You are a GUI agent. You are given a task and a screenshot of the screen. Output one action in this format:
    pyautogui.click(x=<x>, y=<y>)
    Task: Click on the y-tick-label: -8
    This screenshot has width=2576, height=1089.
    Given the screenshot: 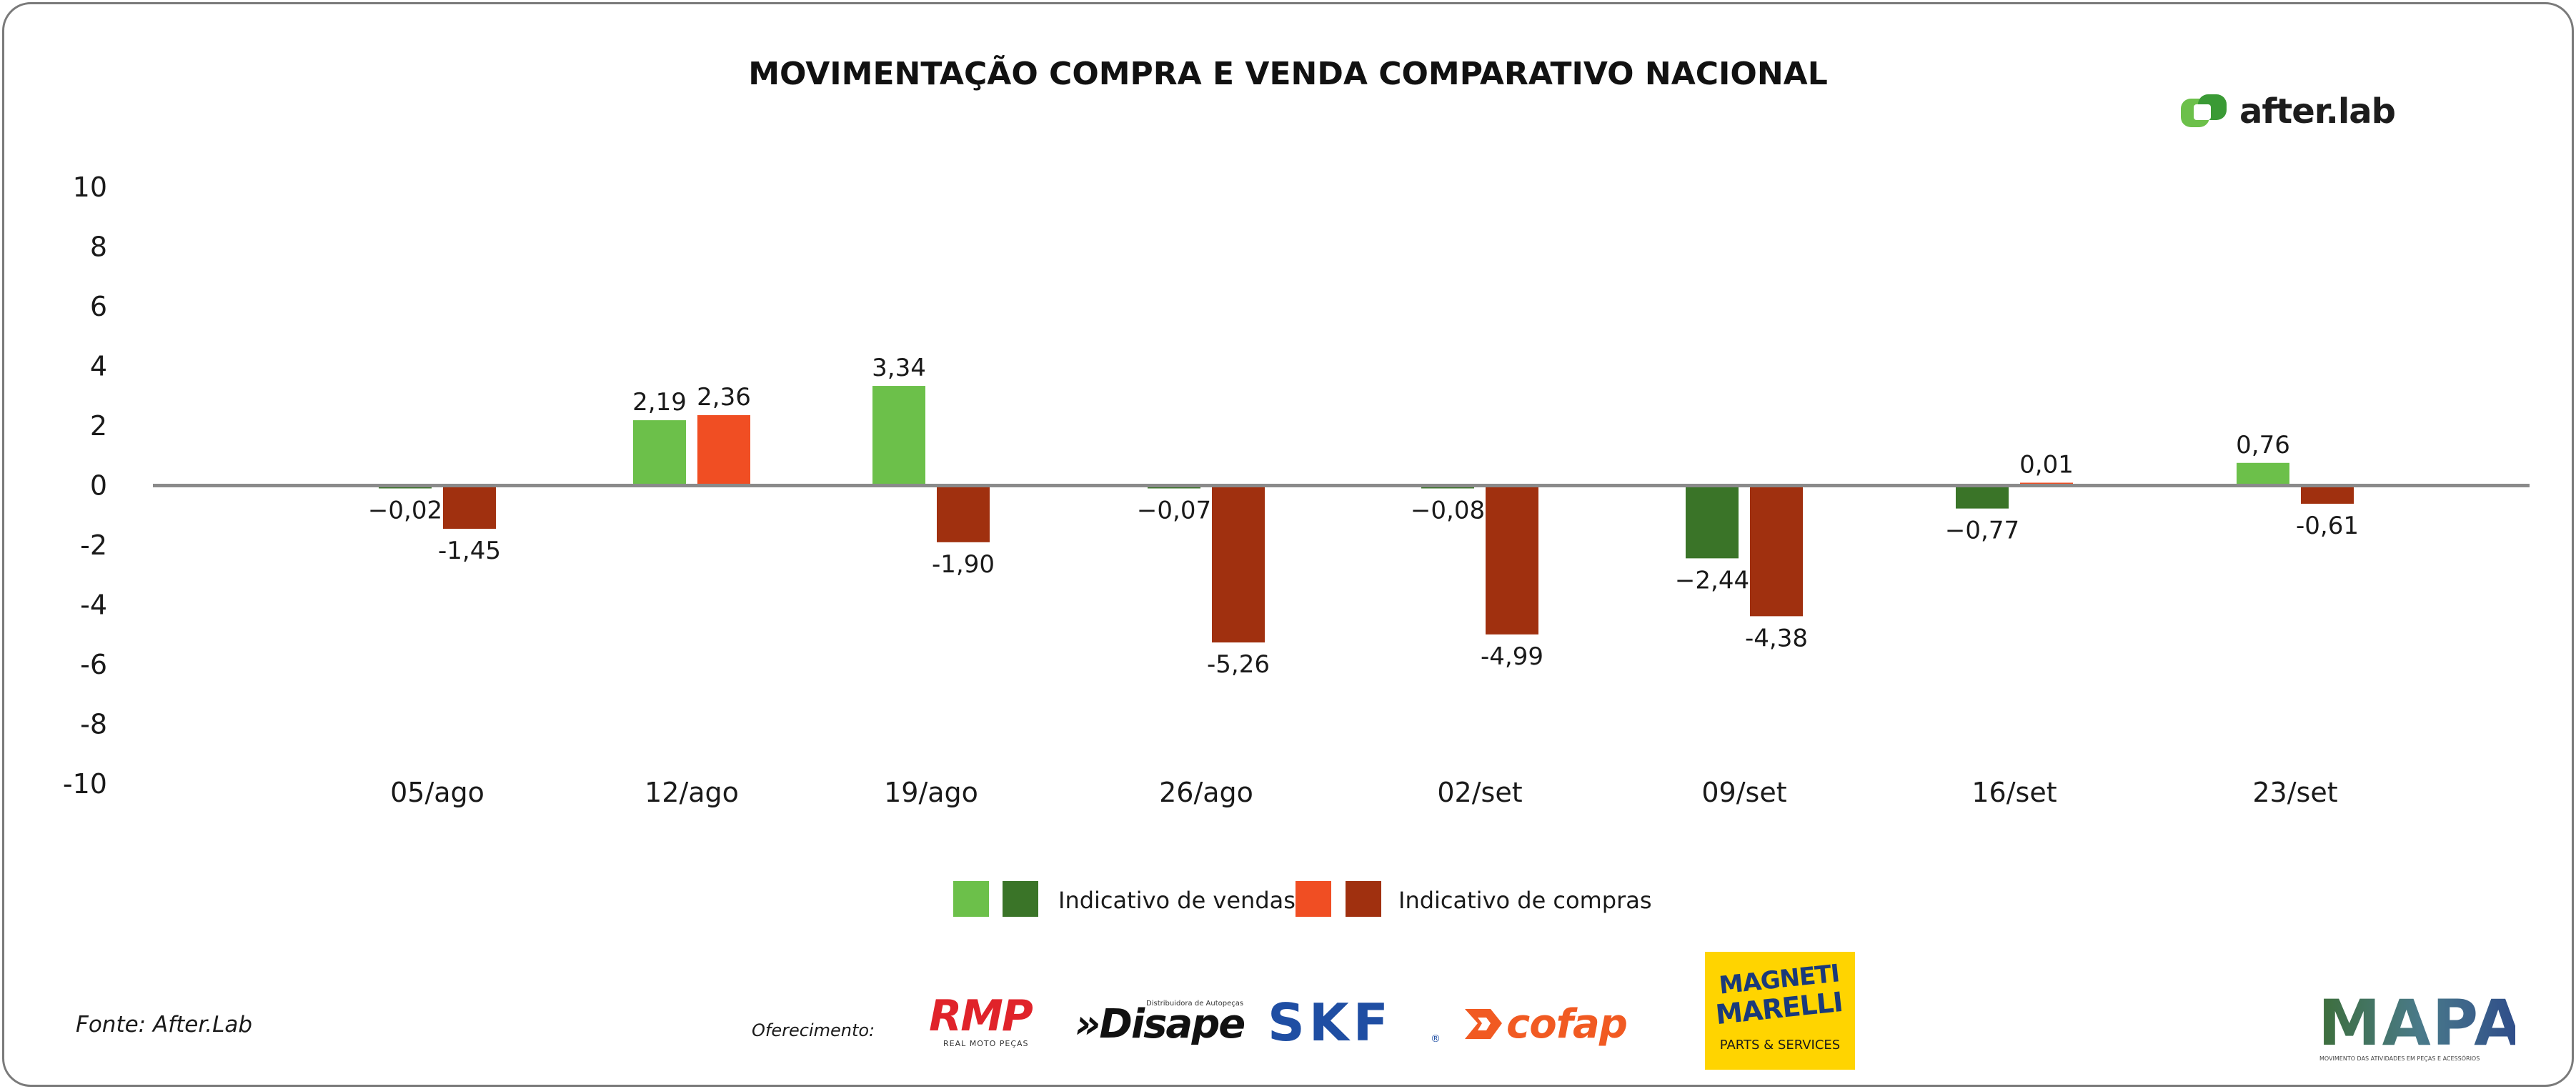 What is the action you would take?
    pyautogui.click(x=93, y=724)
    